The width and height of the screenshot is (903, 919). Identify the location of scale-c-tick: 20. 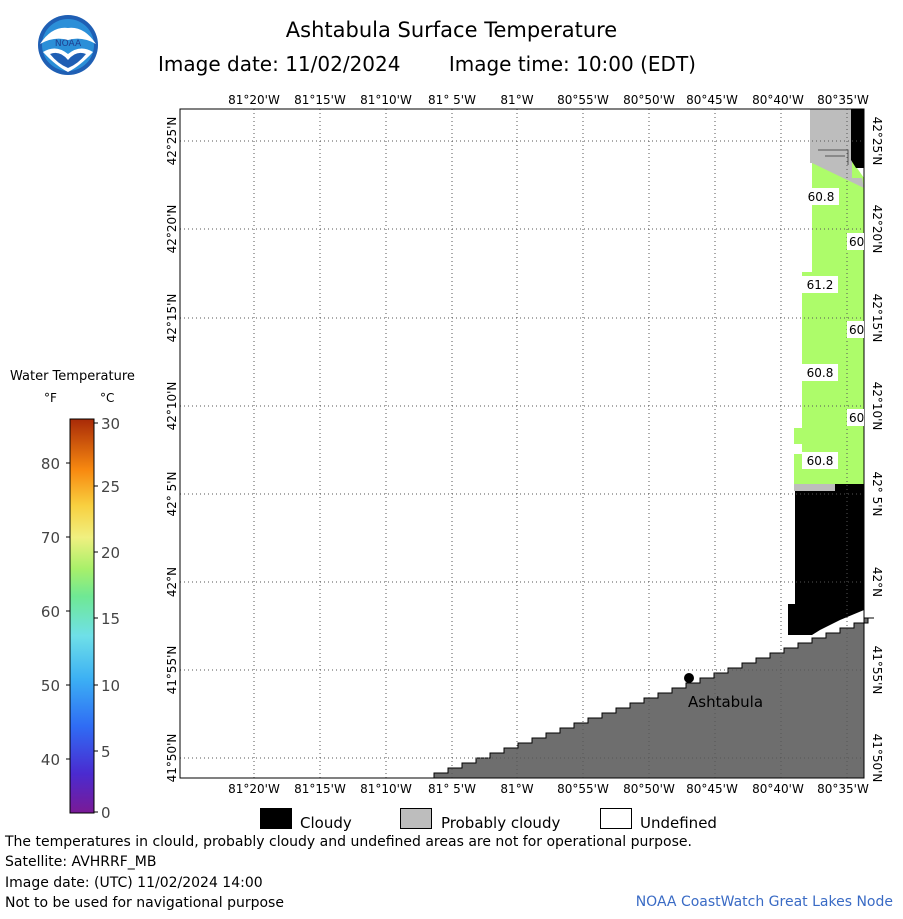
(110, 553).